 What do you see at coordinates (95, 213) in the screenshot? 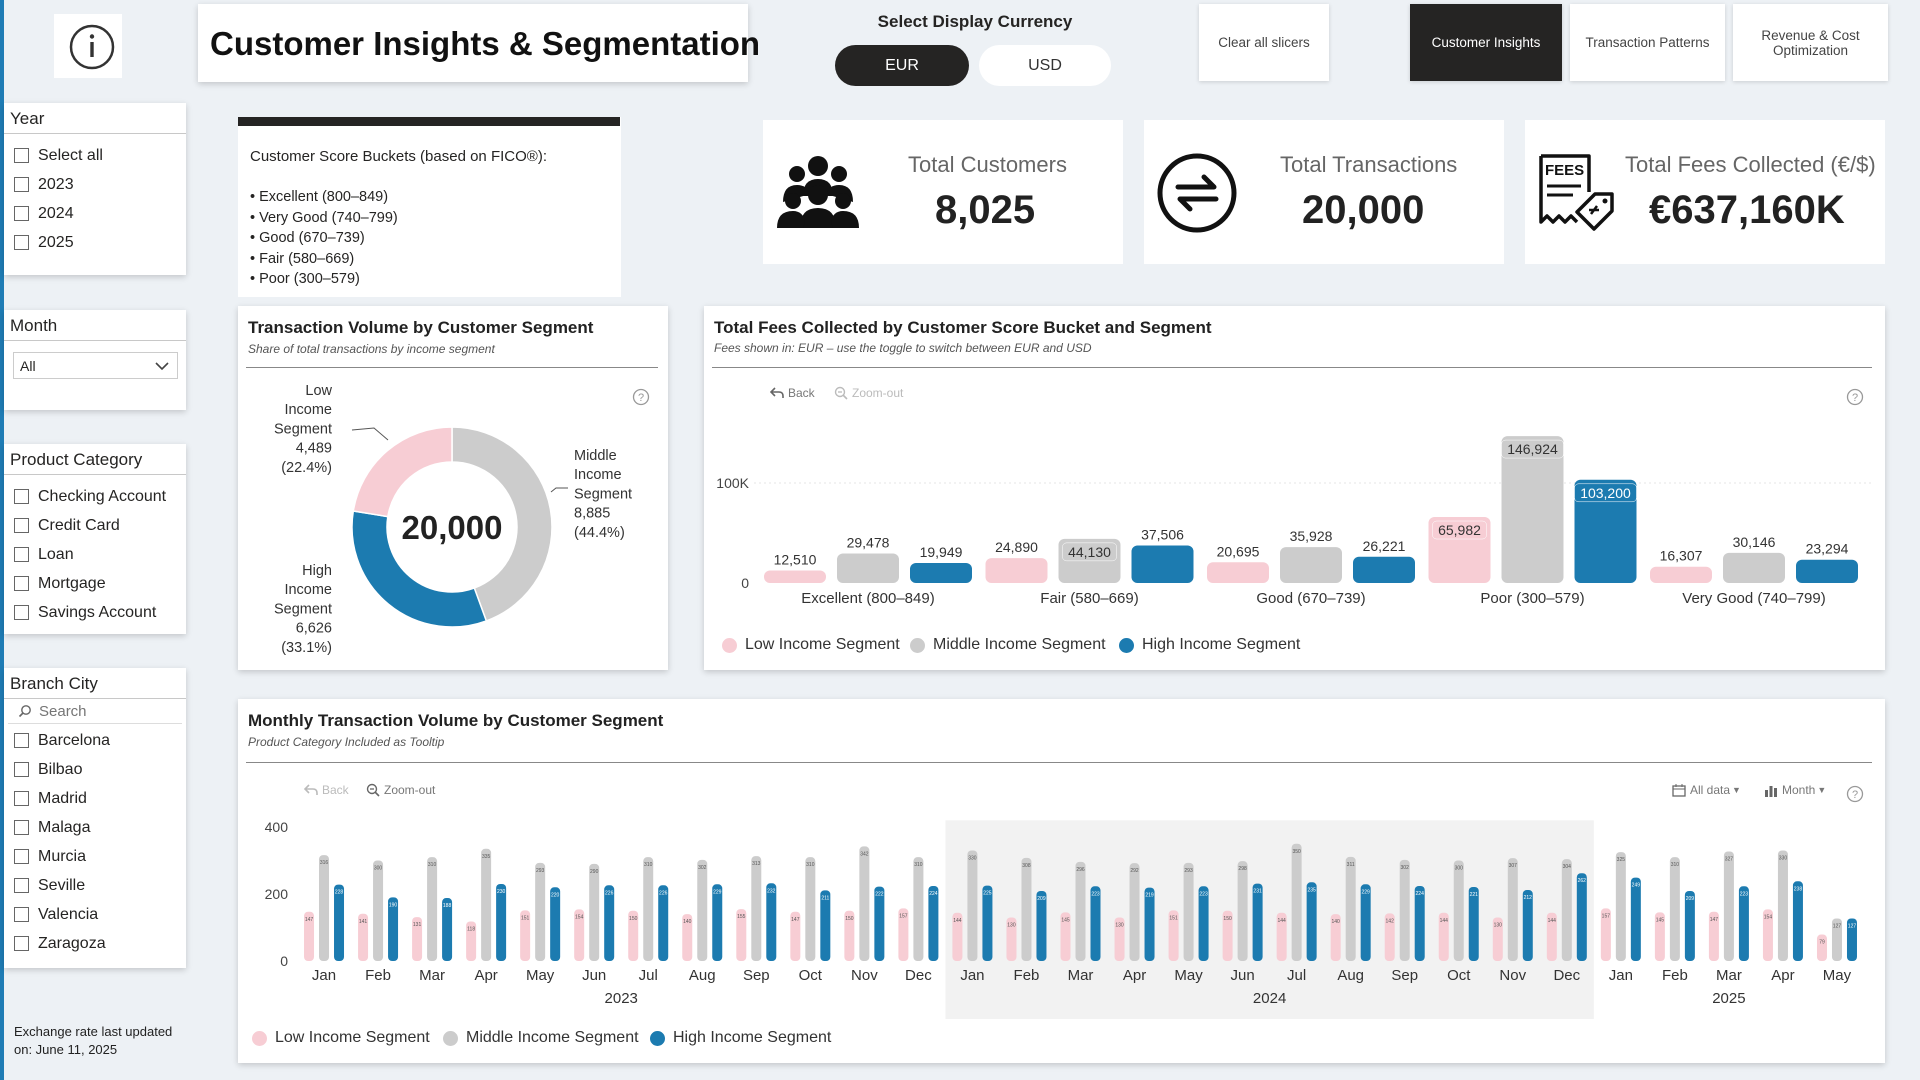
I see `year-option-2024: 2024` at bounding box center [95, 213].